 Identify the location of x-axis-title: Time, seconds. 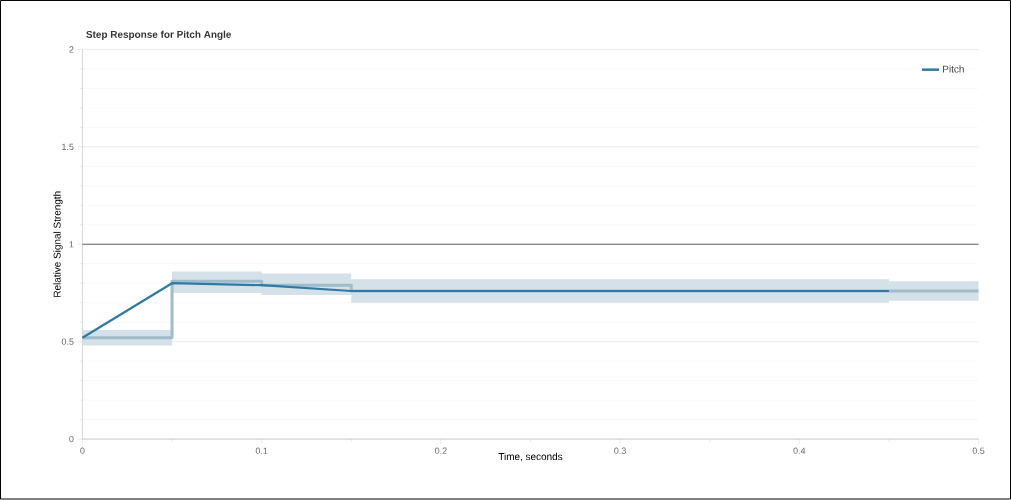
(530, 457).